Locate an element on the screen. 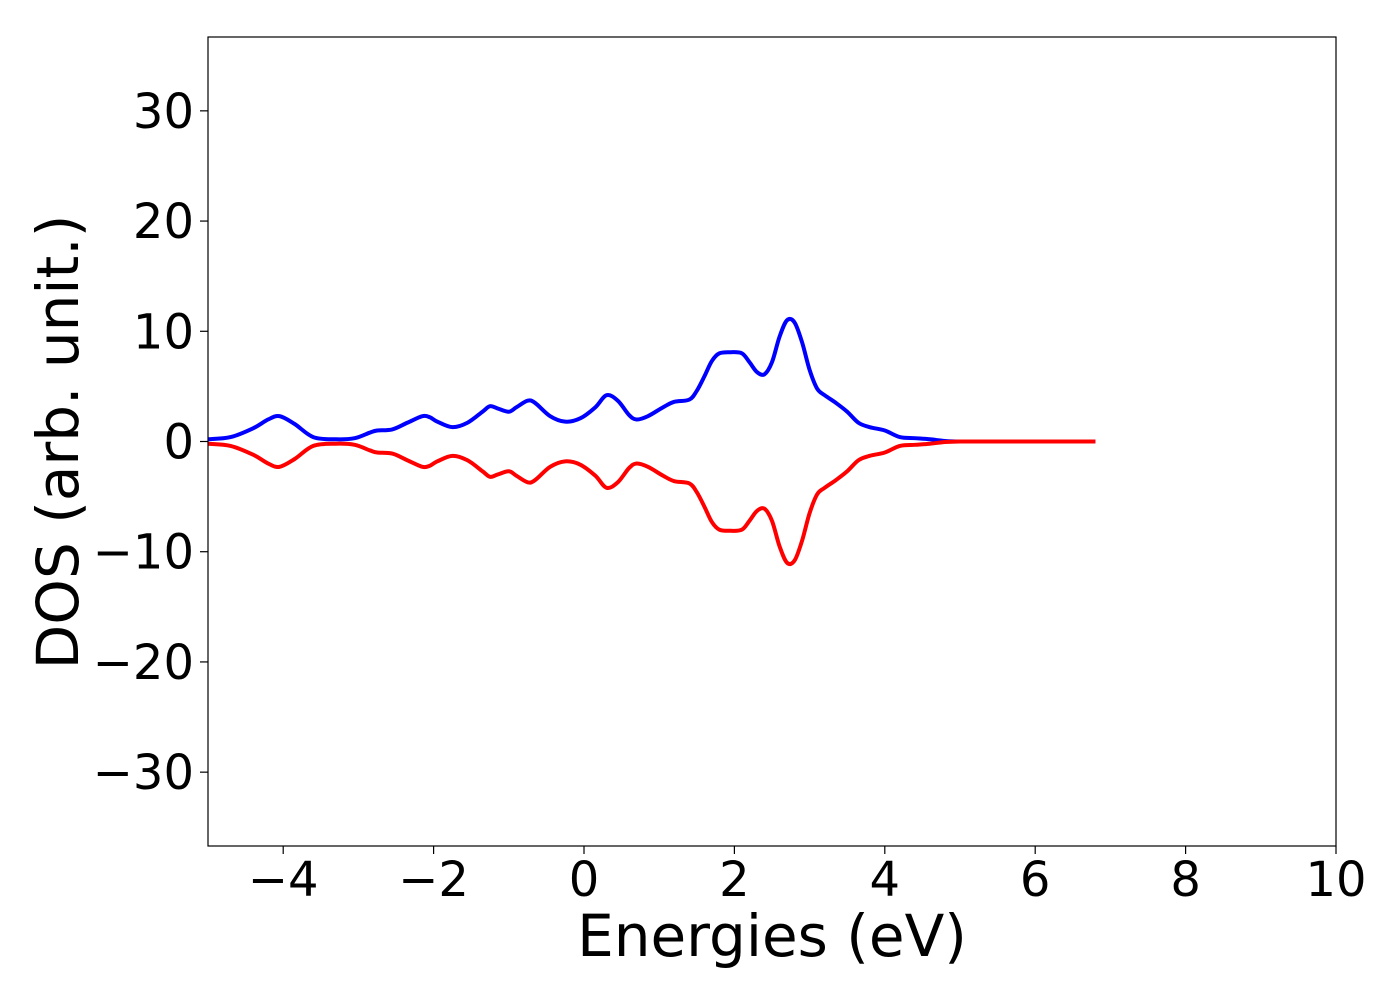  dos-series-line-blue is located at coordinates (652, 380).